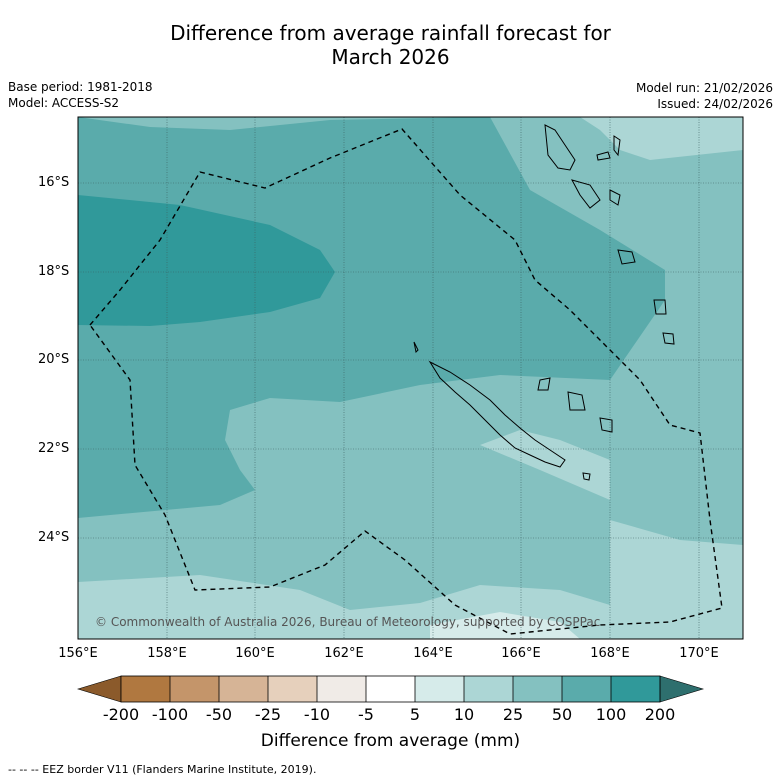  Describe the element at coordinates (586, 194) in the screenshot. I see `island-malekula` at that location.